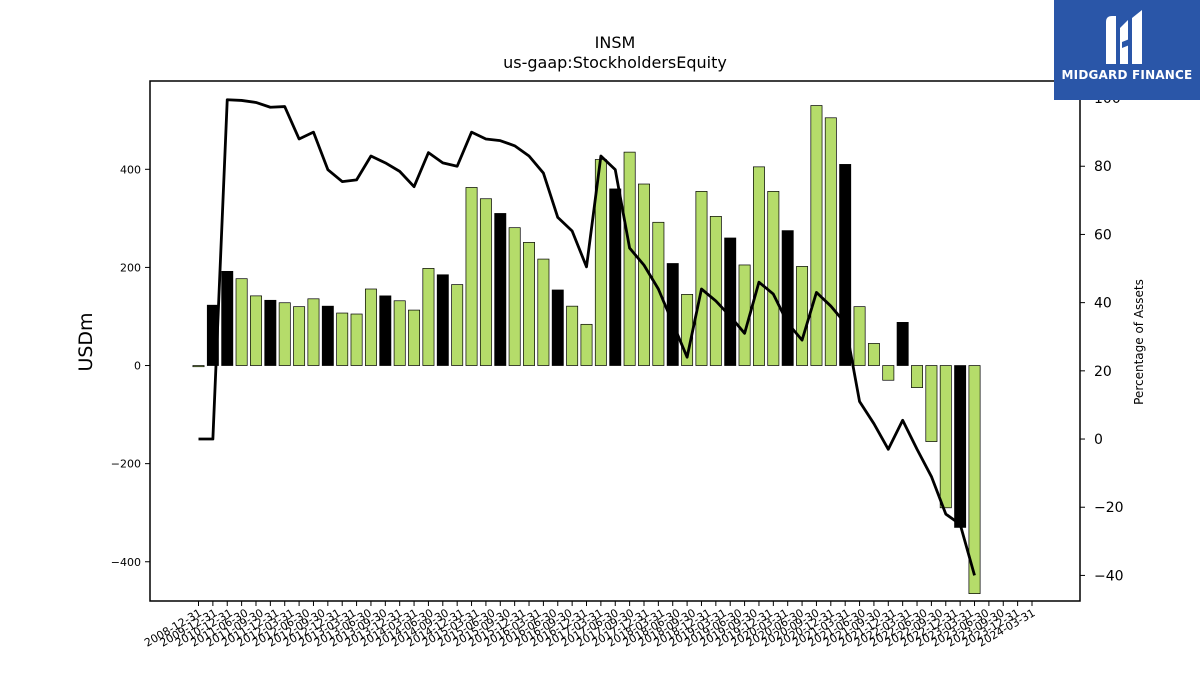 This screenshot has height=675, width=1200. I want to click on chart-subtitle: us-gaap:StockholdersEquity, so click(615, 62).